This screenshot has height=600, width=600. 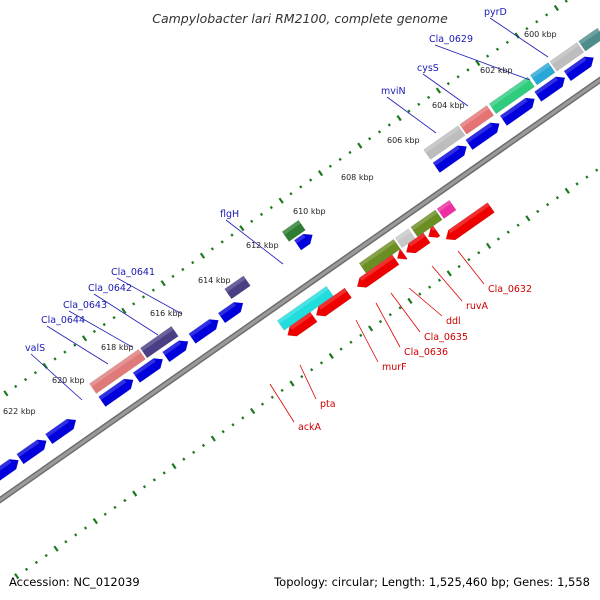 I want to click on gene-label-cla-0635: Cla_0635, so click(x=446, y=337).